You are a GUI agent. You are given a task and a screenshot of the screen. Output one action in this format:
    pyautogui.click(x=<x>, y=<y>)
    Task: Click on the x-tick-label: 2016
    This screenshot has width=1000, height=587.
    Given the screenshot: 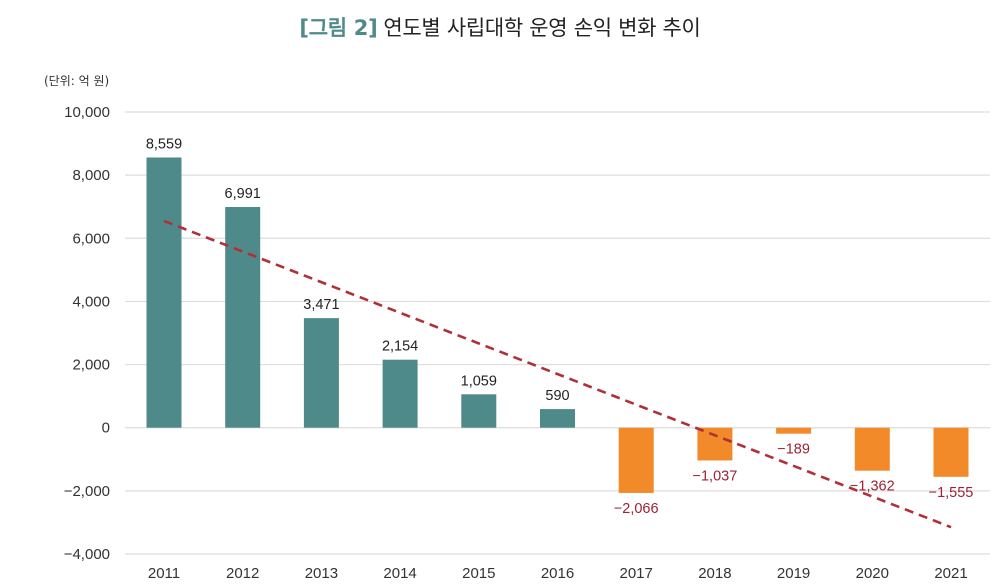 What is the action you would take?
    pyautogui.click(x=557, y=573)
    